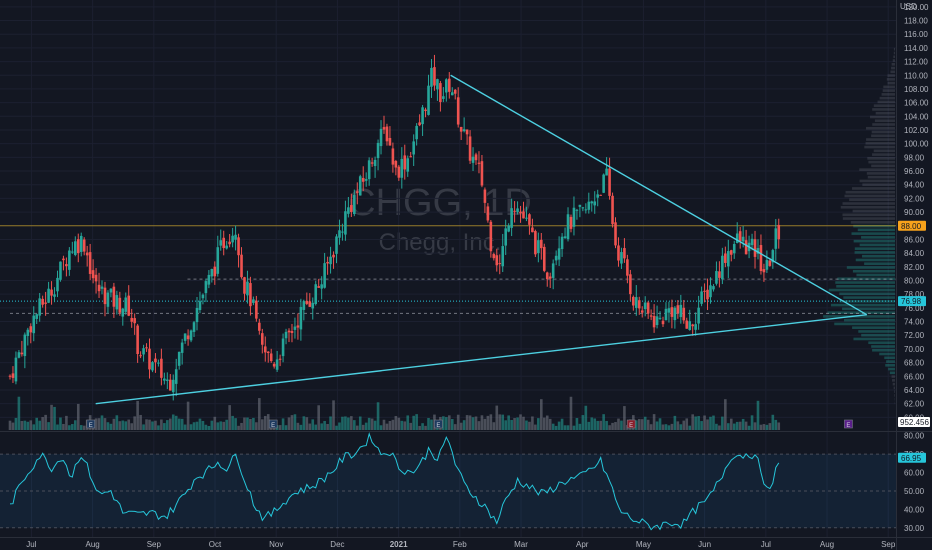  What do you see at coordinates (582, 544) in the screenshot?
I see `time-tick-label: Apr` at bounding box center [582, 544].